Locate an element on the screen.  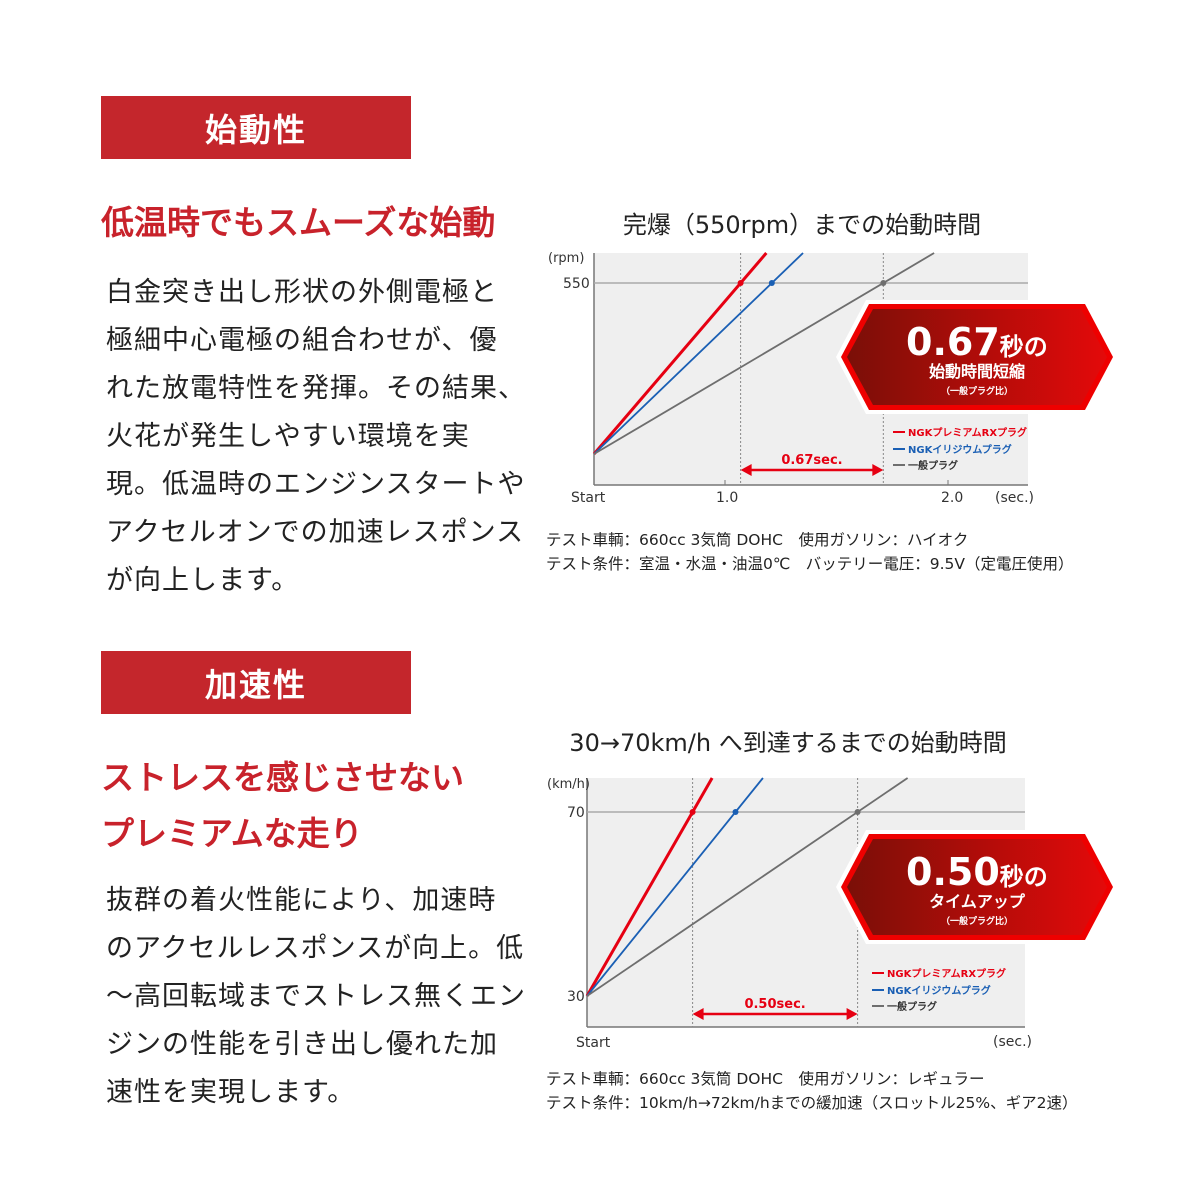
y-tick-label: 70 is located at coordinates (576, 813).